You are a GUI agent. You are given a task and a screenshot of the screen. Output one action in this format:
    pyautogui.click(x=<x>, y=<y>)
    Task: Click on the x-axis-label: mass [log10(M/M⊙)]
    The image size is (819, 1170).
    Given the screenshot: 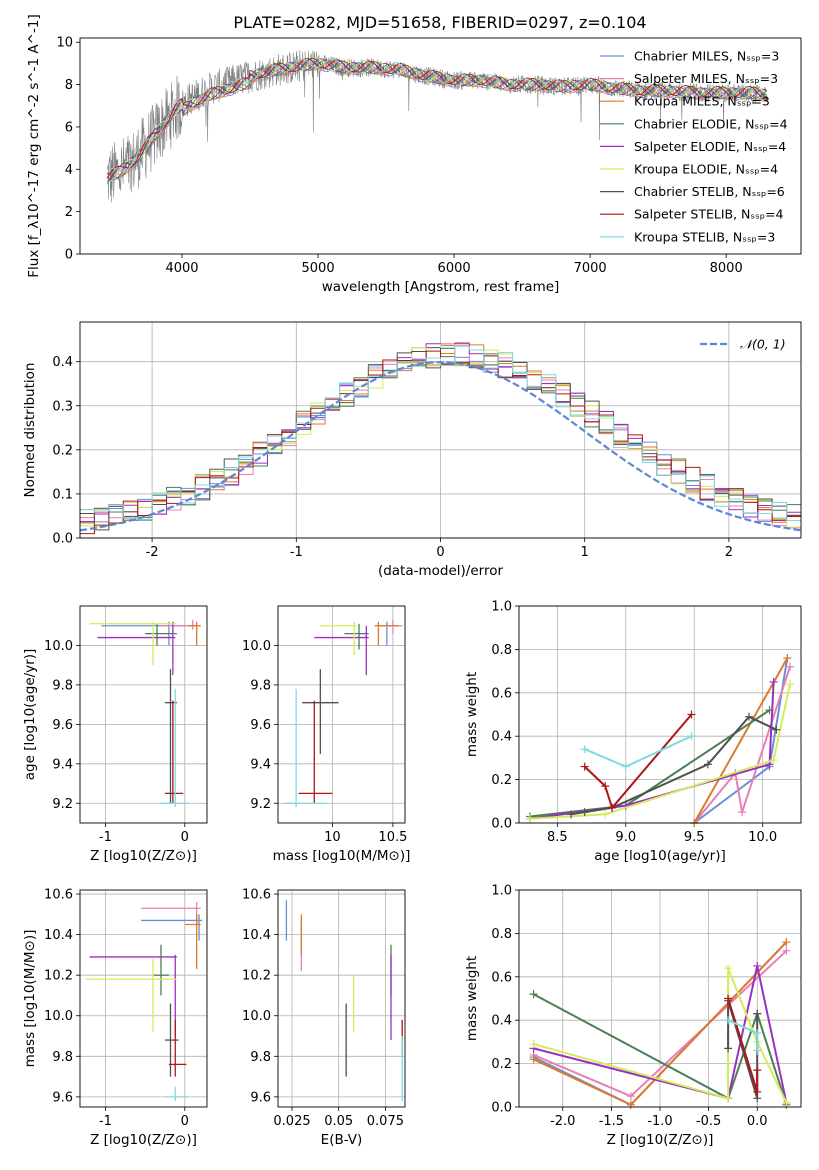 What is the action you would take?
    pyautogui.click(x=342, y=856)
    